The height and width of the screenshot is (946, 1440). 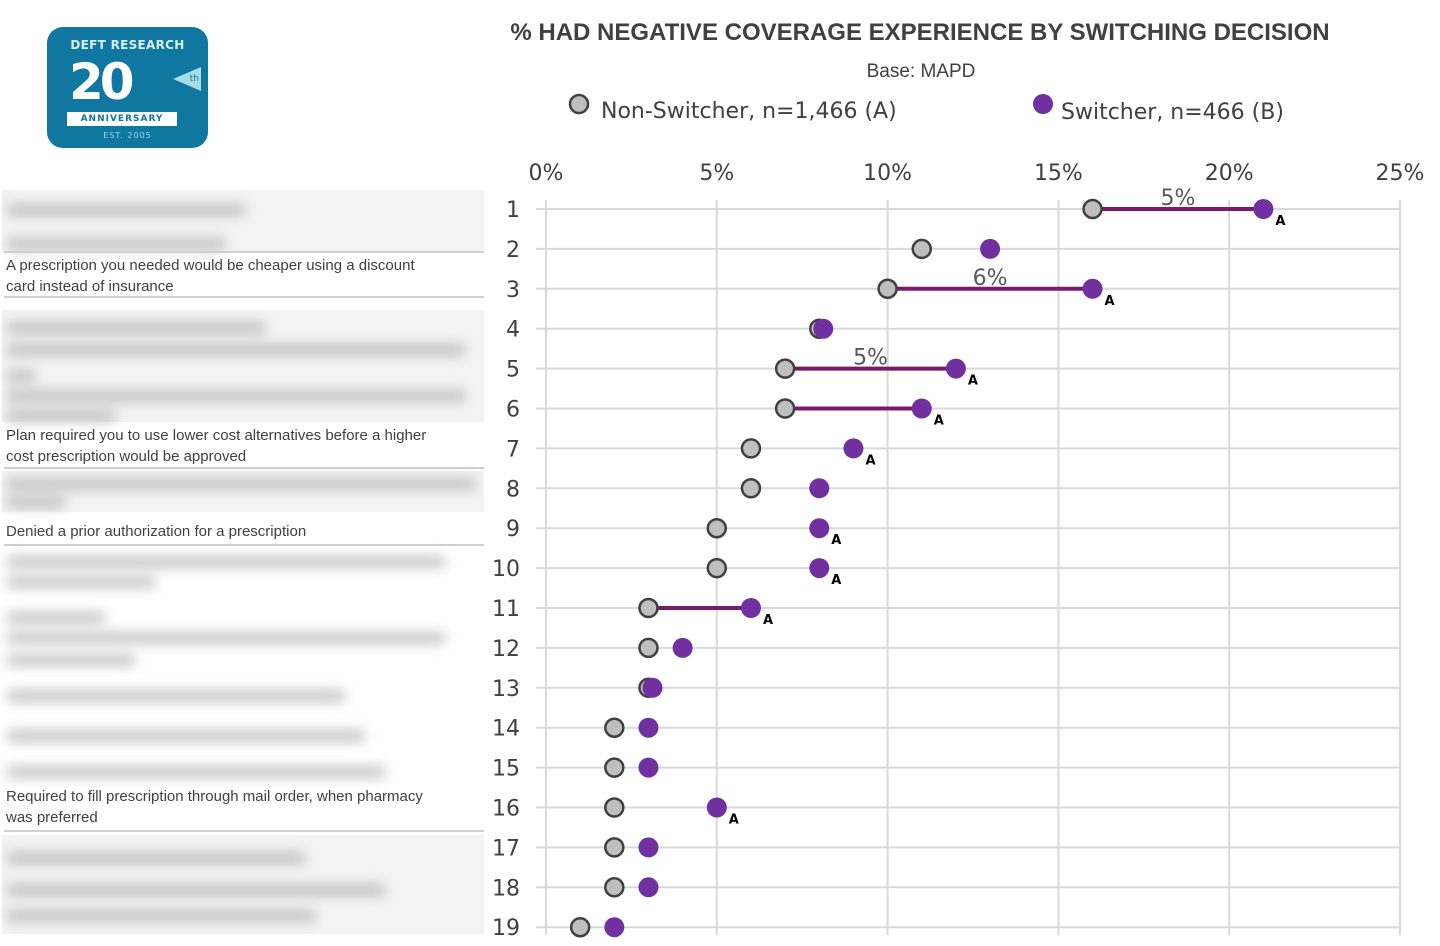 What do you see at coordinates (243, 491) in the screenshot?
I see `redacted-label-block` at bounding box center [243, 491].